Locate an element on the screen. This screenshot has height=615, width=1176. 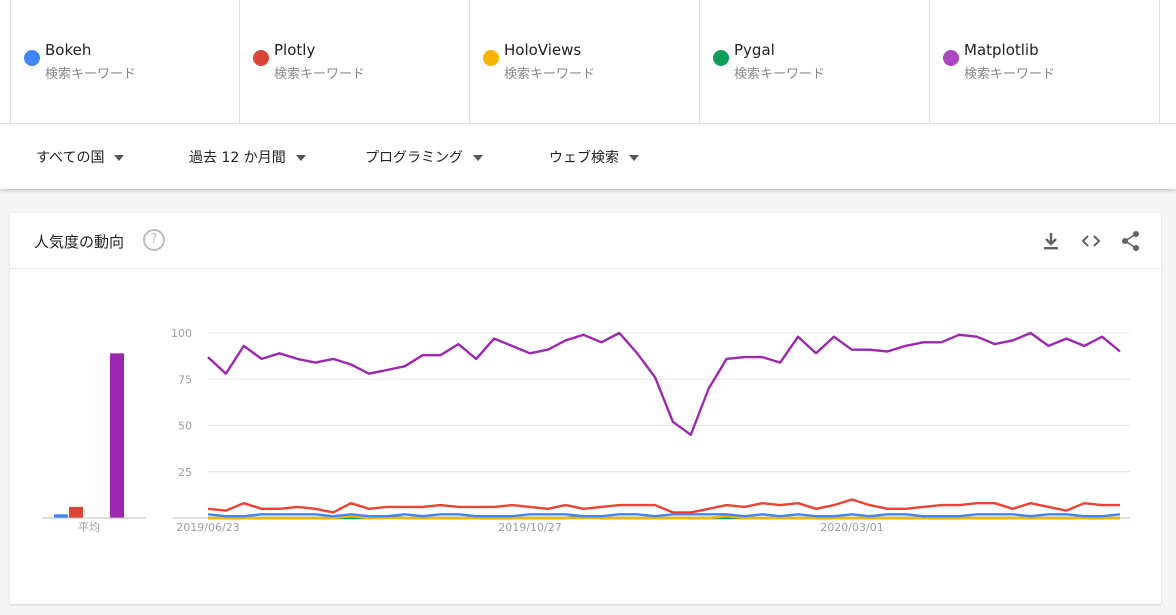
series-line-plotly is located at coordinates (663, 506).